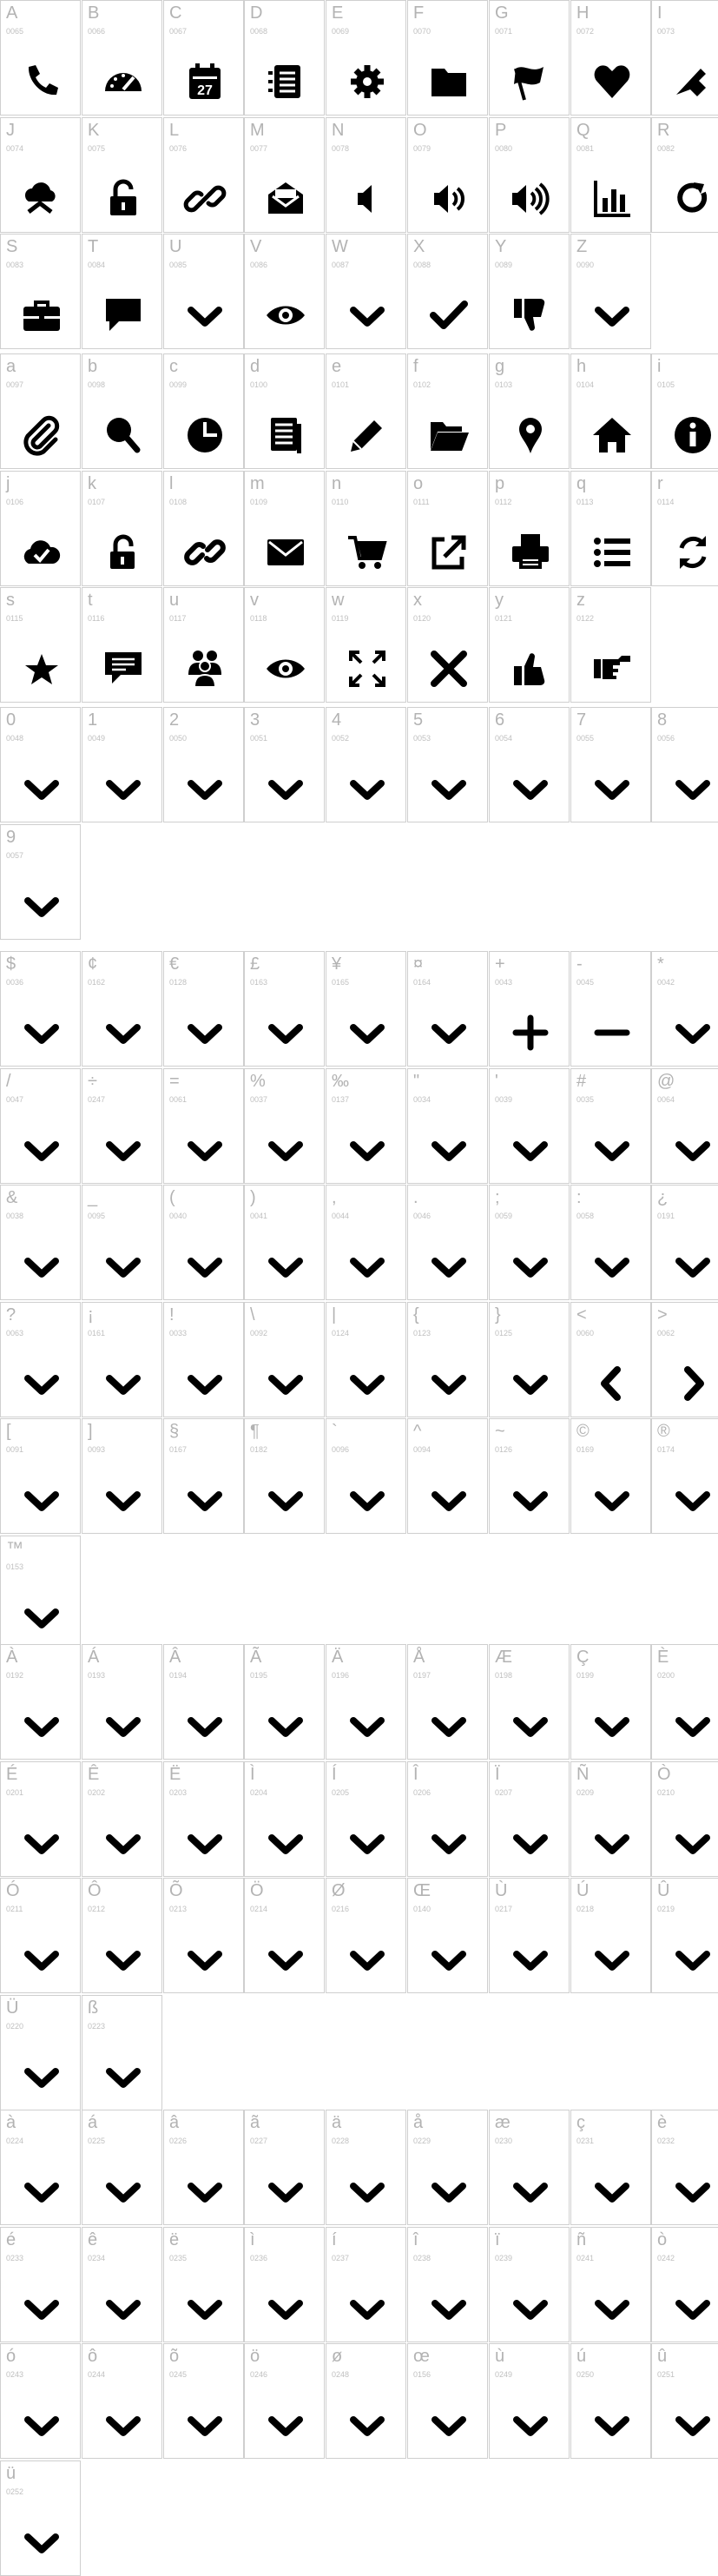 This screenshot has width=718, height=2576. Describe the element at coordinates (529, 1702) in the screenshot. I see `glyph-cell: Æ 0198` at that location.